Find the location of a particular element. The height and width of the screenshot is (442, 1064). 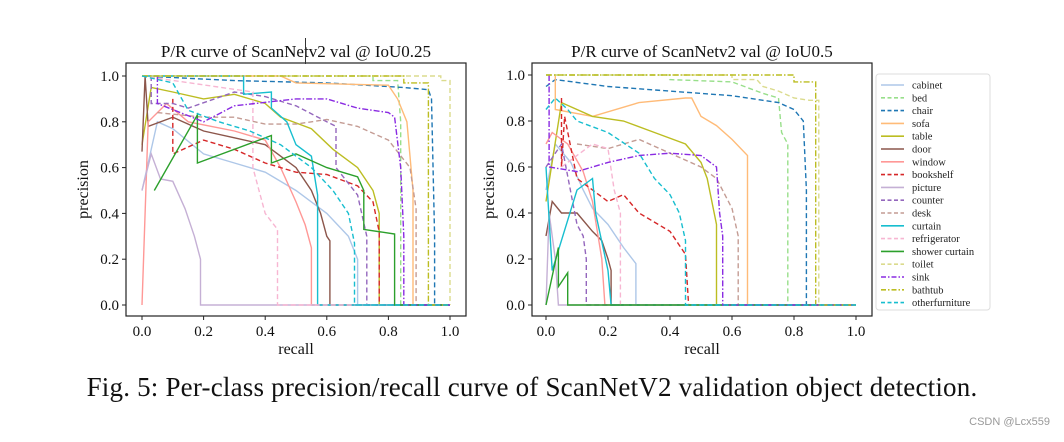

legend-label: window is located at coordinates (929, 162).